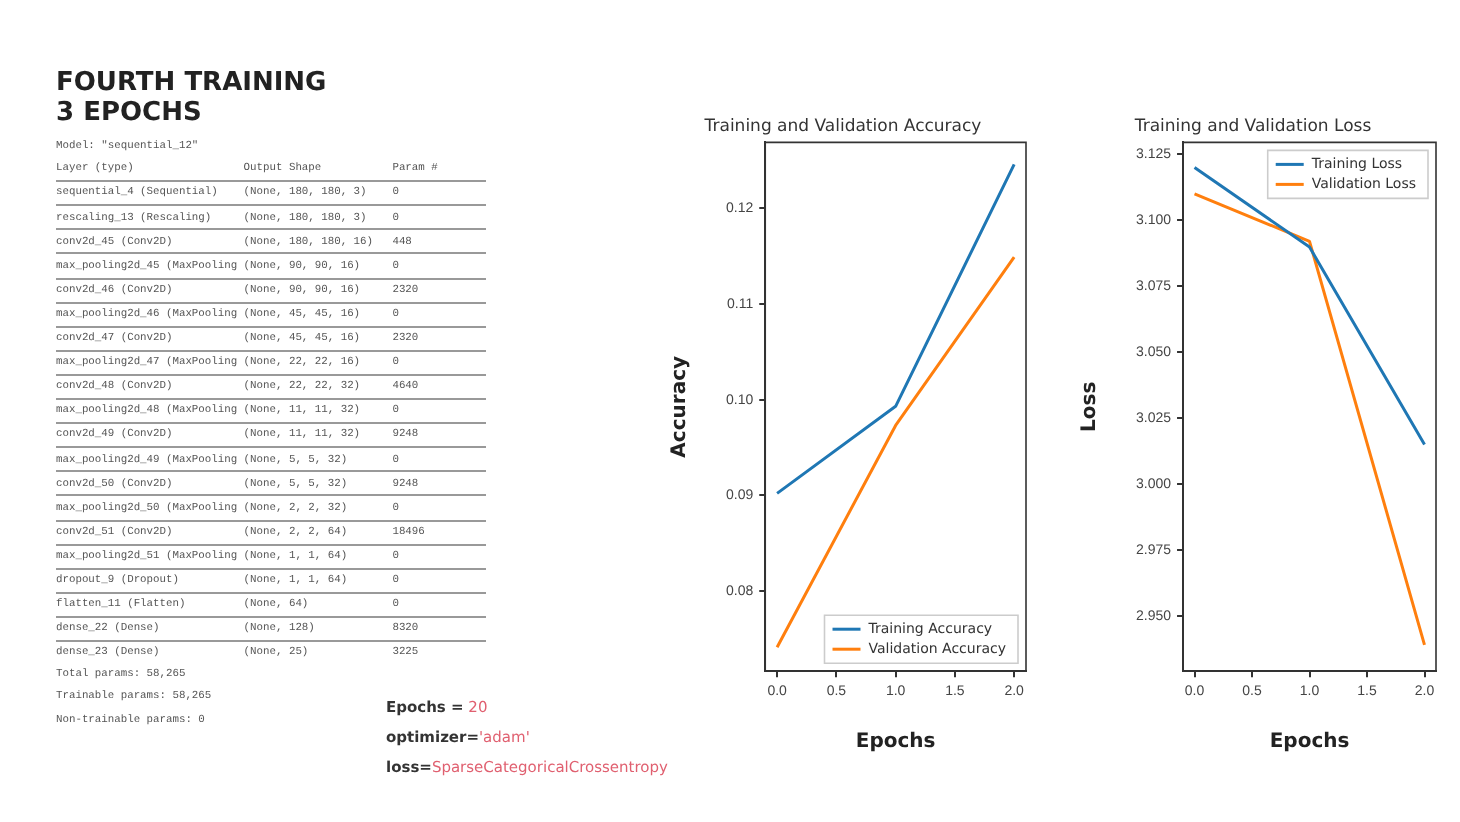 The image size is (1460, 822). What do you see at coordinates (1090, 406) in the screenshot?
I see `y-axis-title: Loss` at bounding box center [1090, 406].